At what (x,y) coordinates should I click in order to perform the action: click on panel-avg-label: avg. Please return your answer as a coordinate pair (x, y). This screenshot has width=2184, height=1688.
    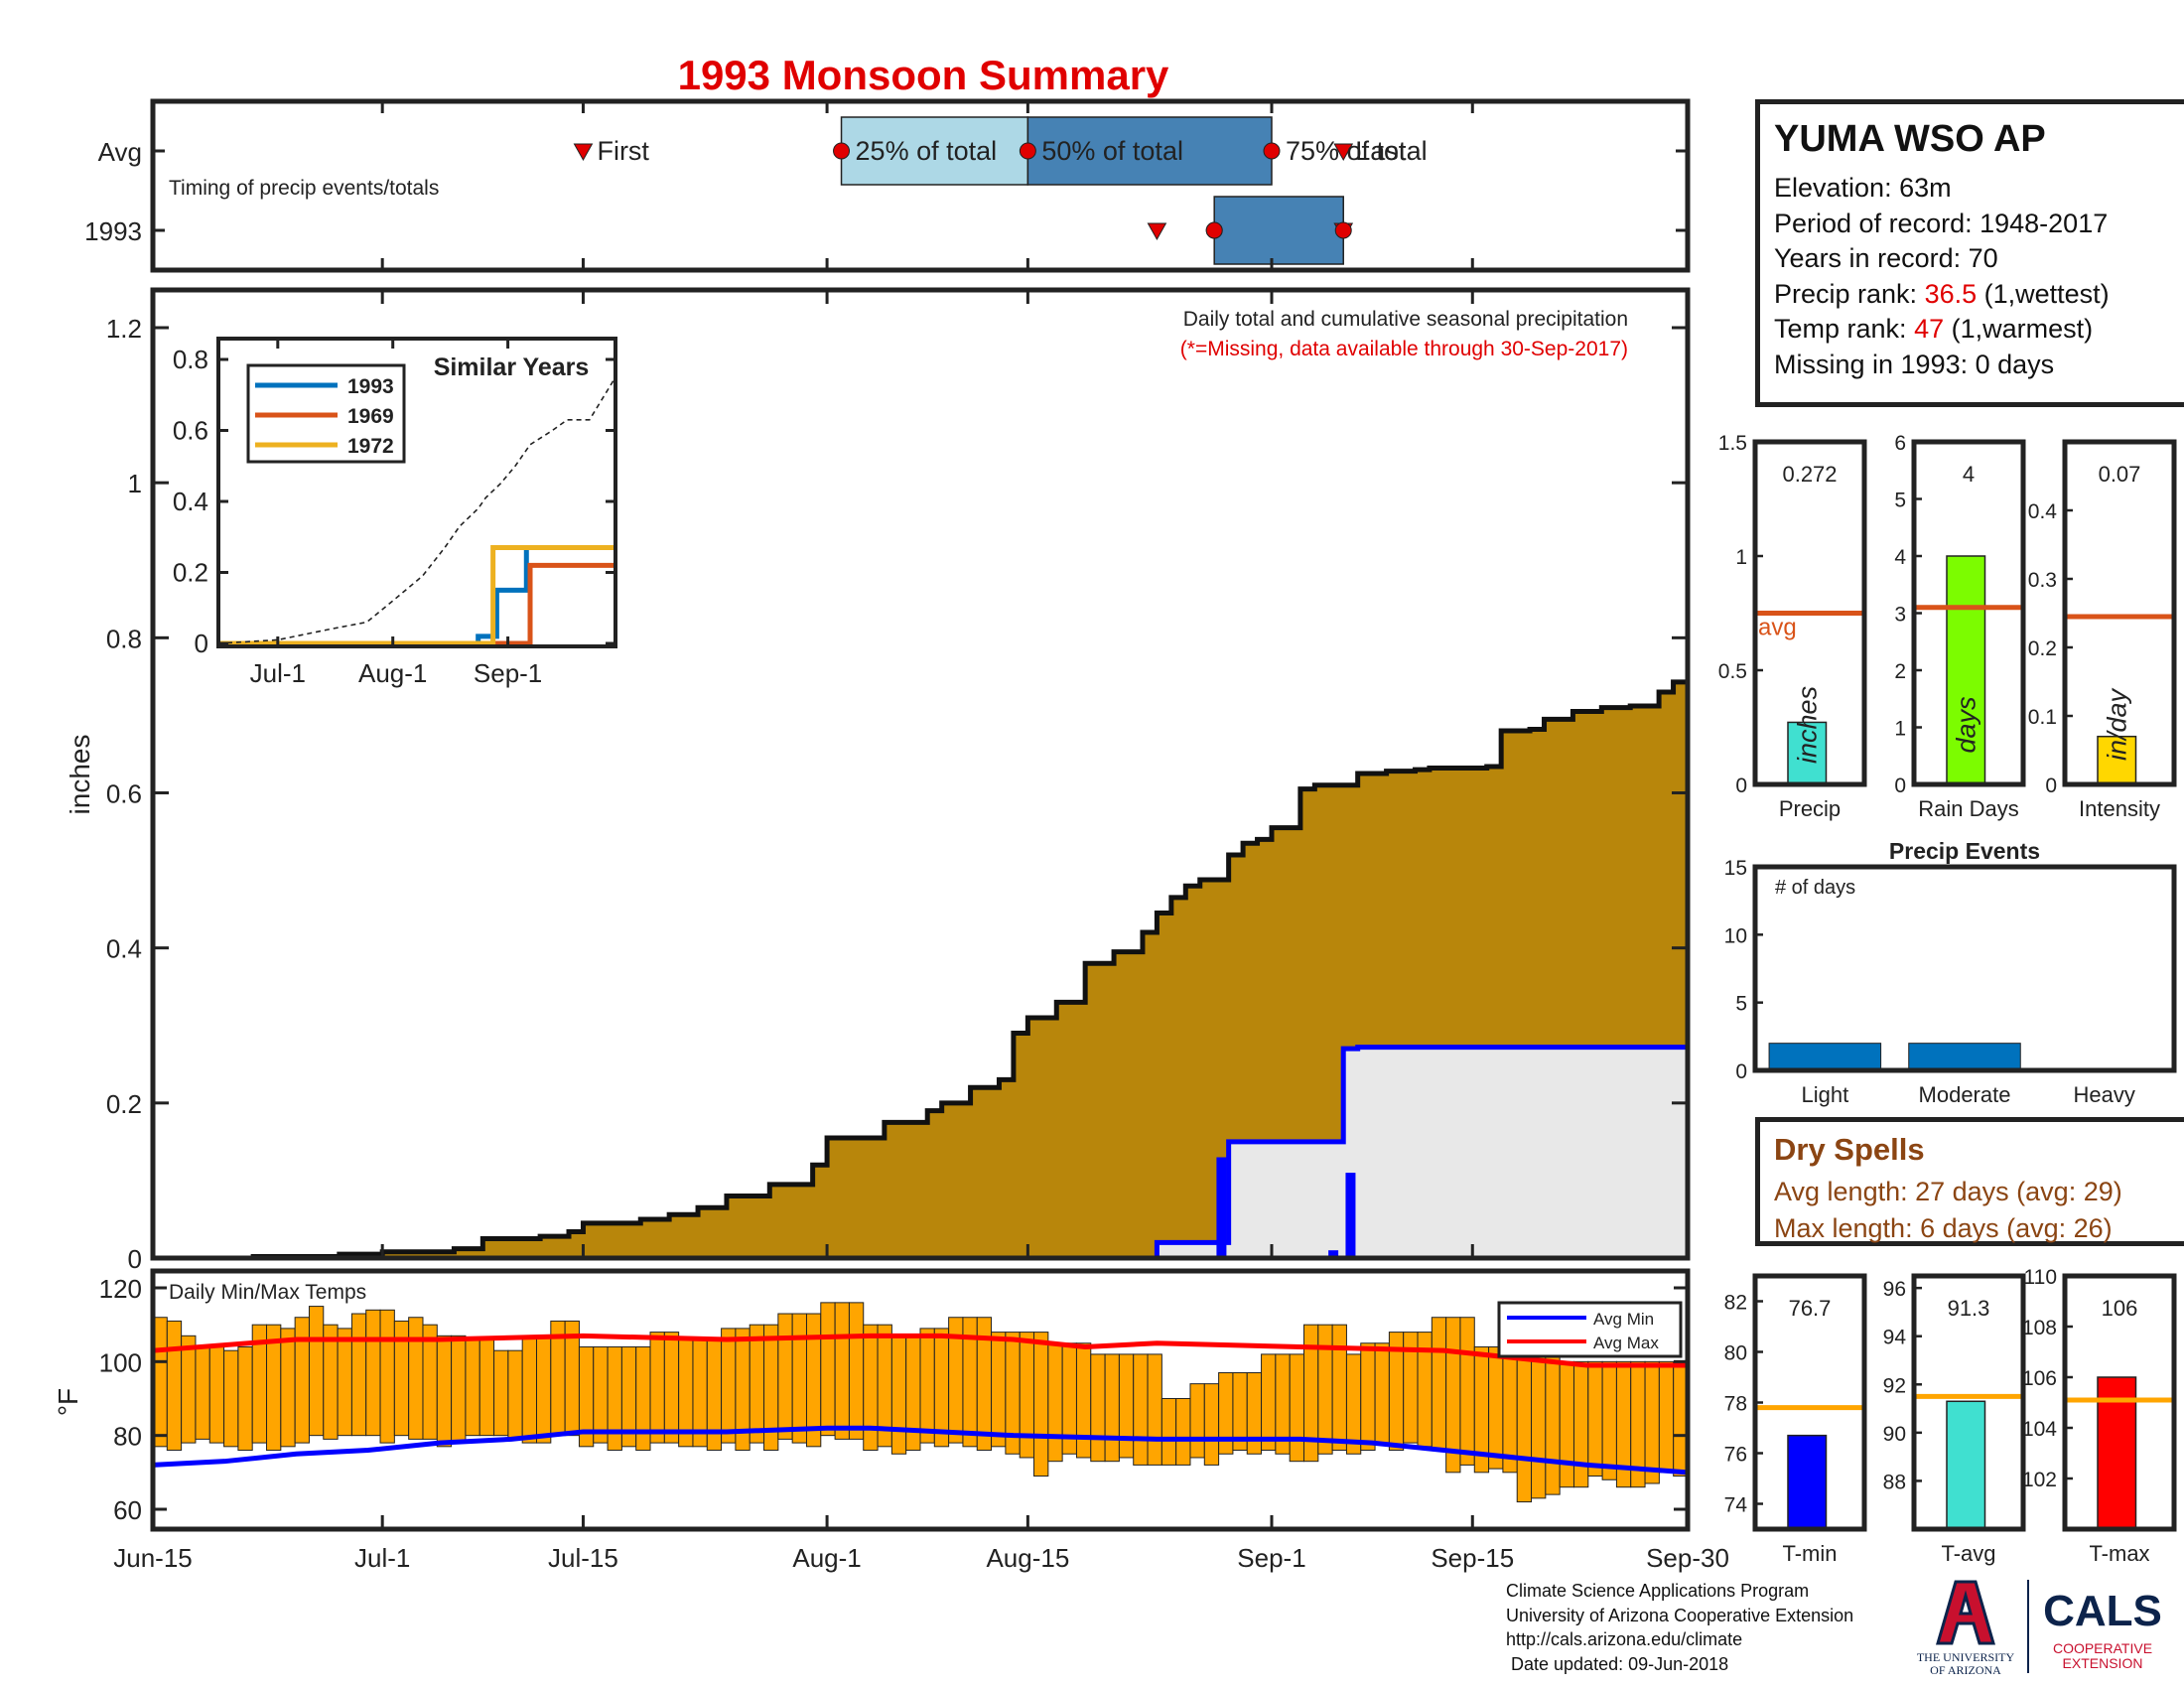
    Looking at the image, I should click on (1777, 628).